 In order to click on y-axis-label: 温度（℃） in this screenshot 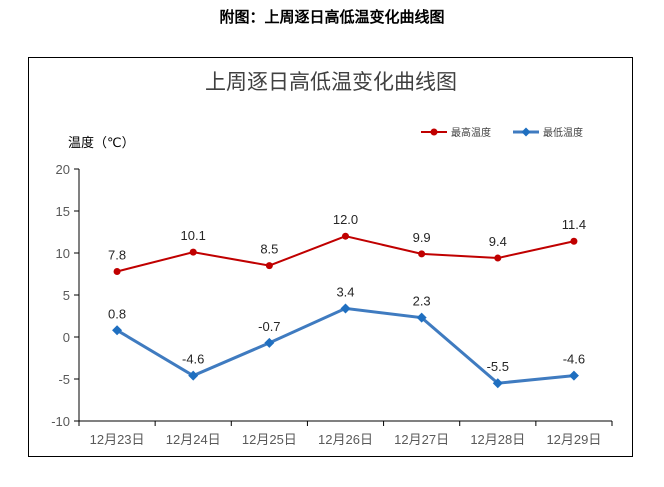, I will do `click(101, 143)`.